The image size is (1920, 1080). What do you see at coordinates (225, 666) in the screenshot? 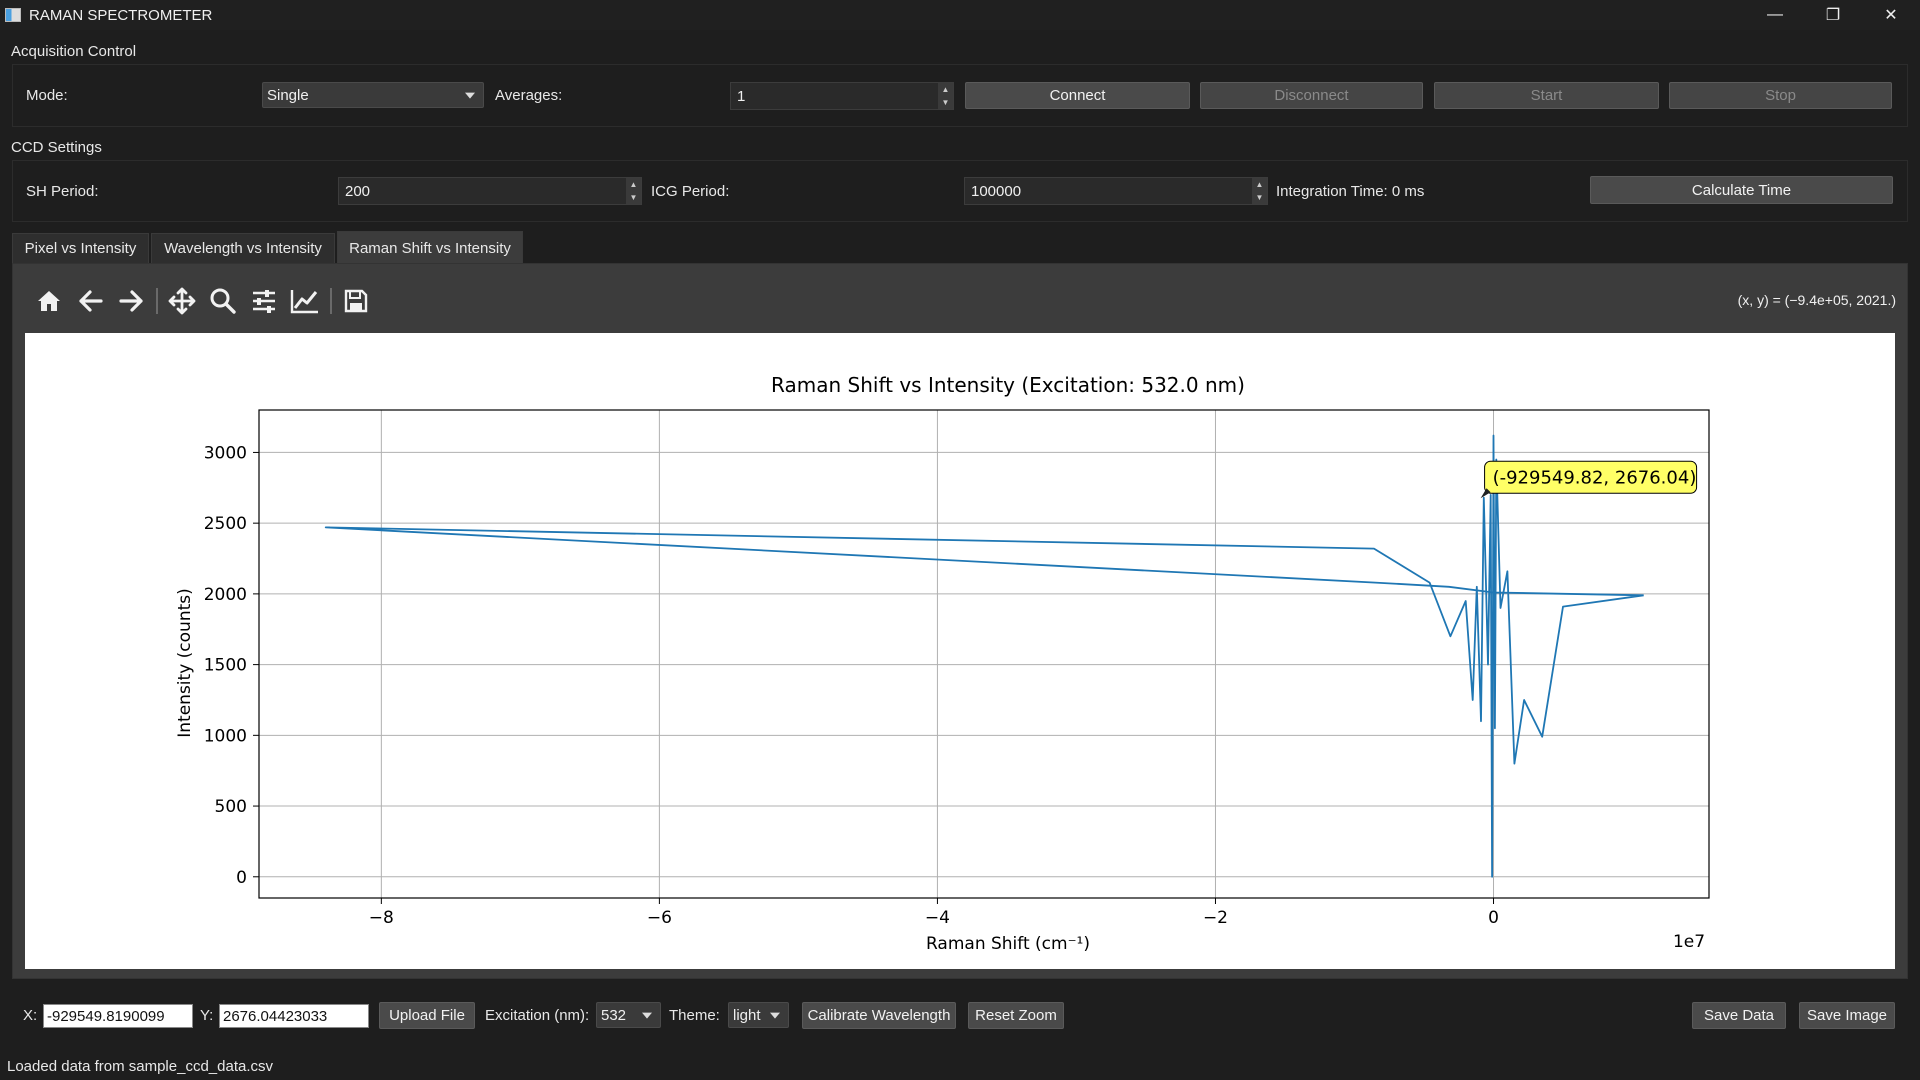
I see `y-tick-label: 1500` at bounding box center [225, 666].